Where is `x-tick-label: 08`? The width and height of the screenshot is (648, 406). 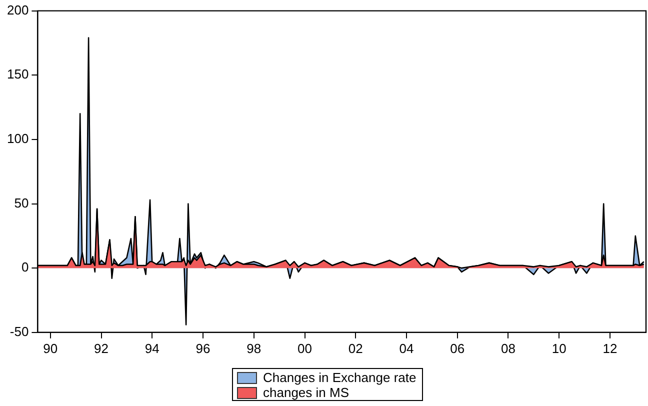
x-tick-label: 08 is located at coordinates (508, 348).